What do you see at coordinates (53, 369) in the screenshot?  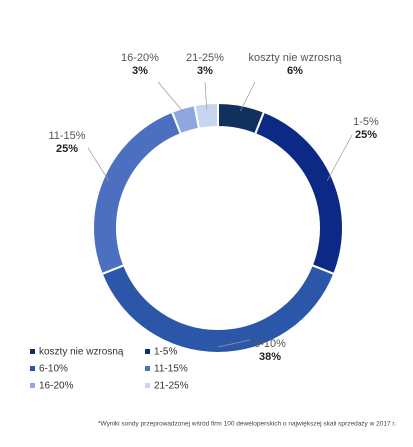 I see `legend-label: 6-10%` at bounding box center [53, 369].